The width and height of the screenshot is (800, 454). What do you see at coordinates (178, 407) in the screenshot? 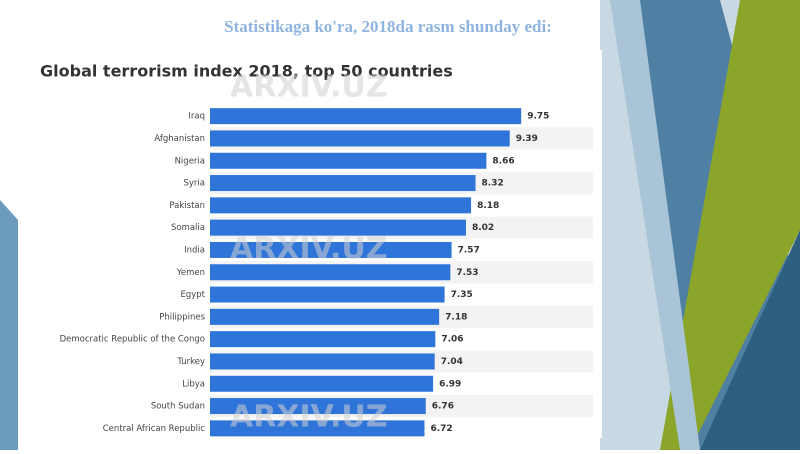
I see `y-tick-label: South Sudan` at bounding box center [178, 407].